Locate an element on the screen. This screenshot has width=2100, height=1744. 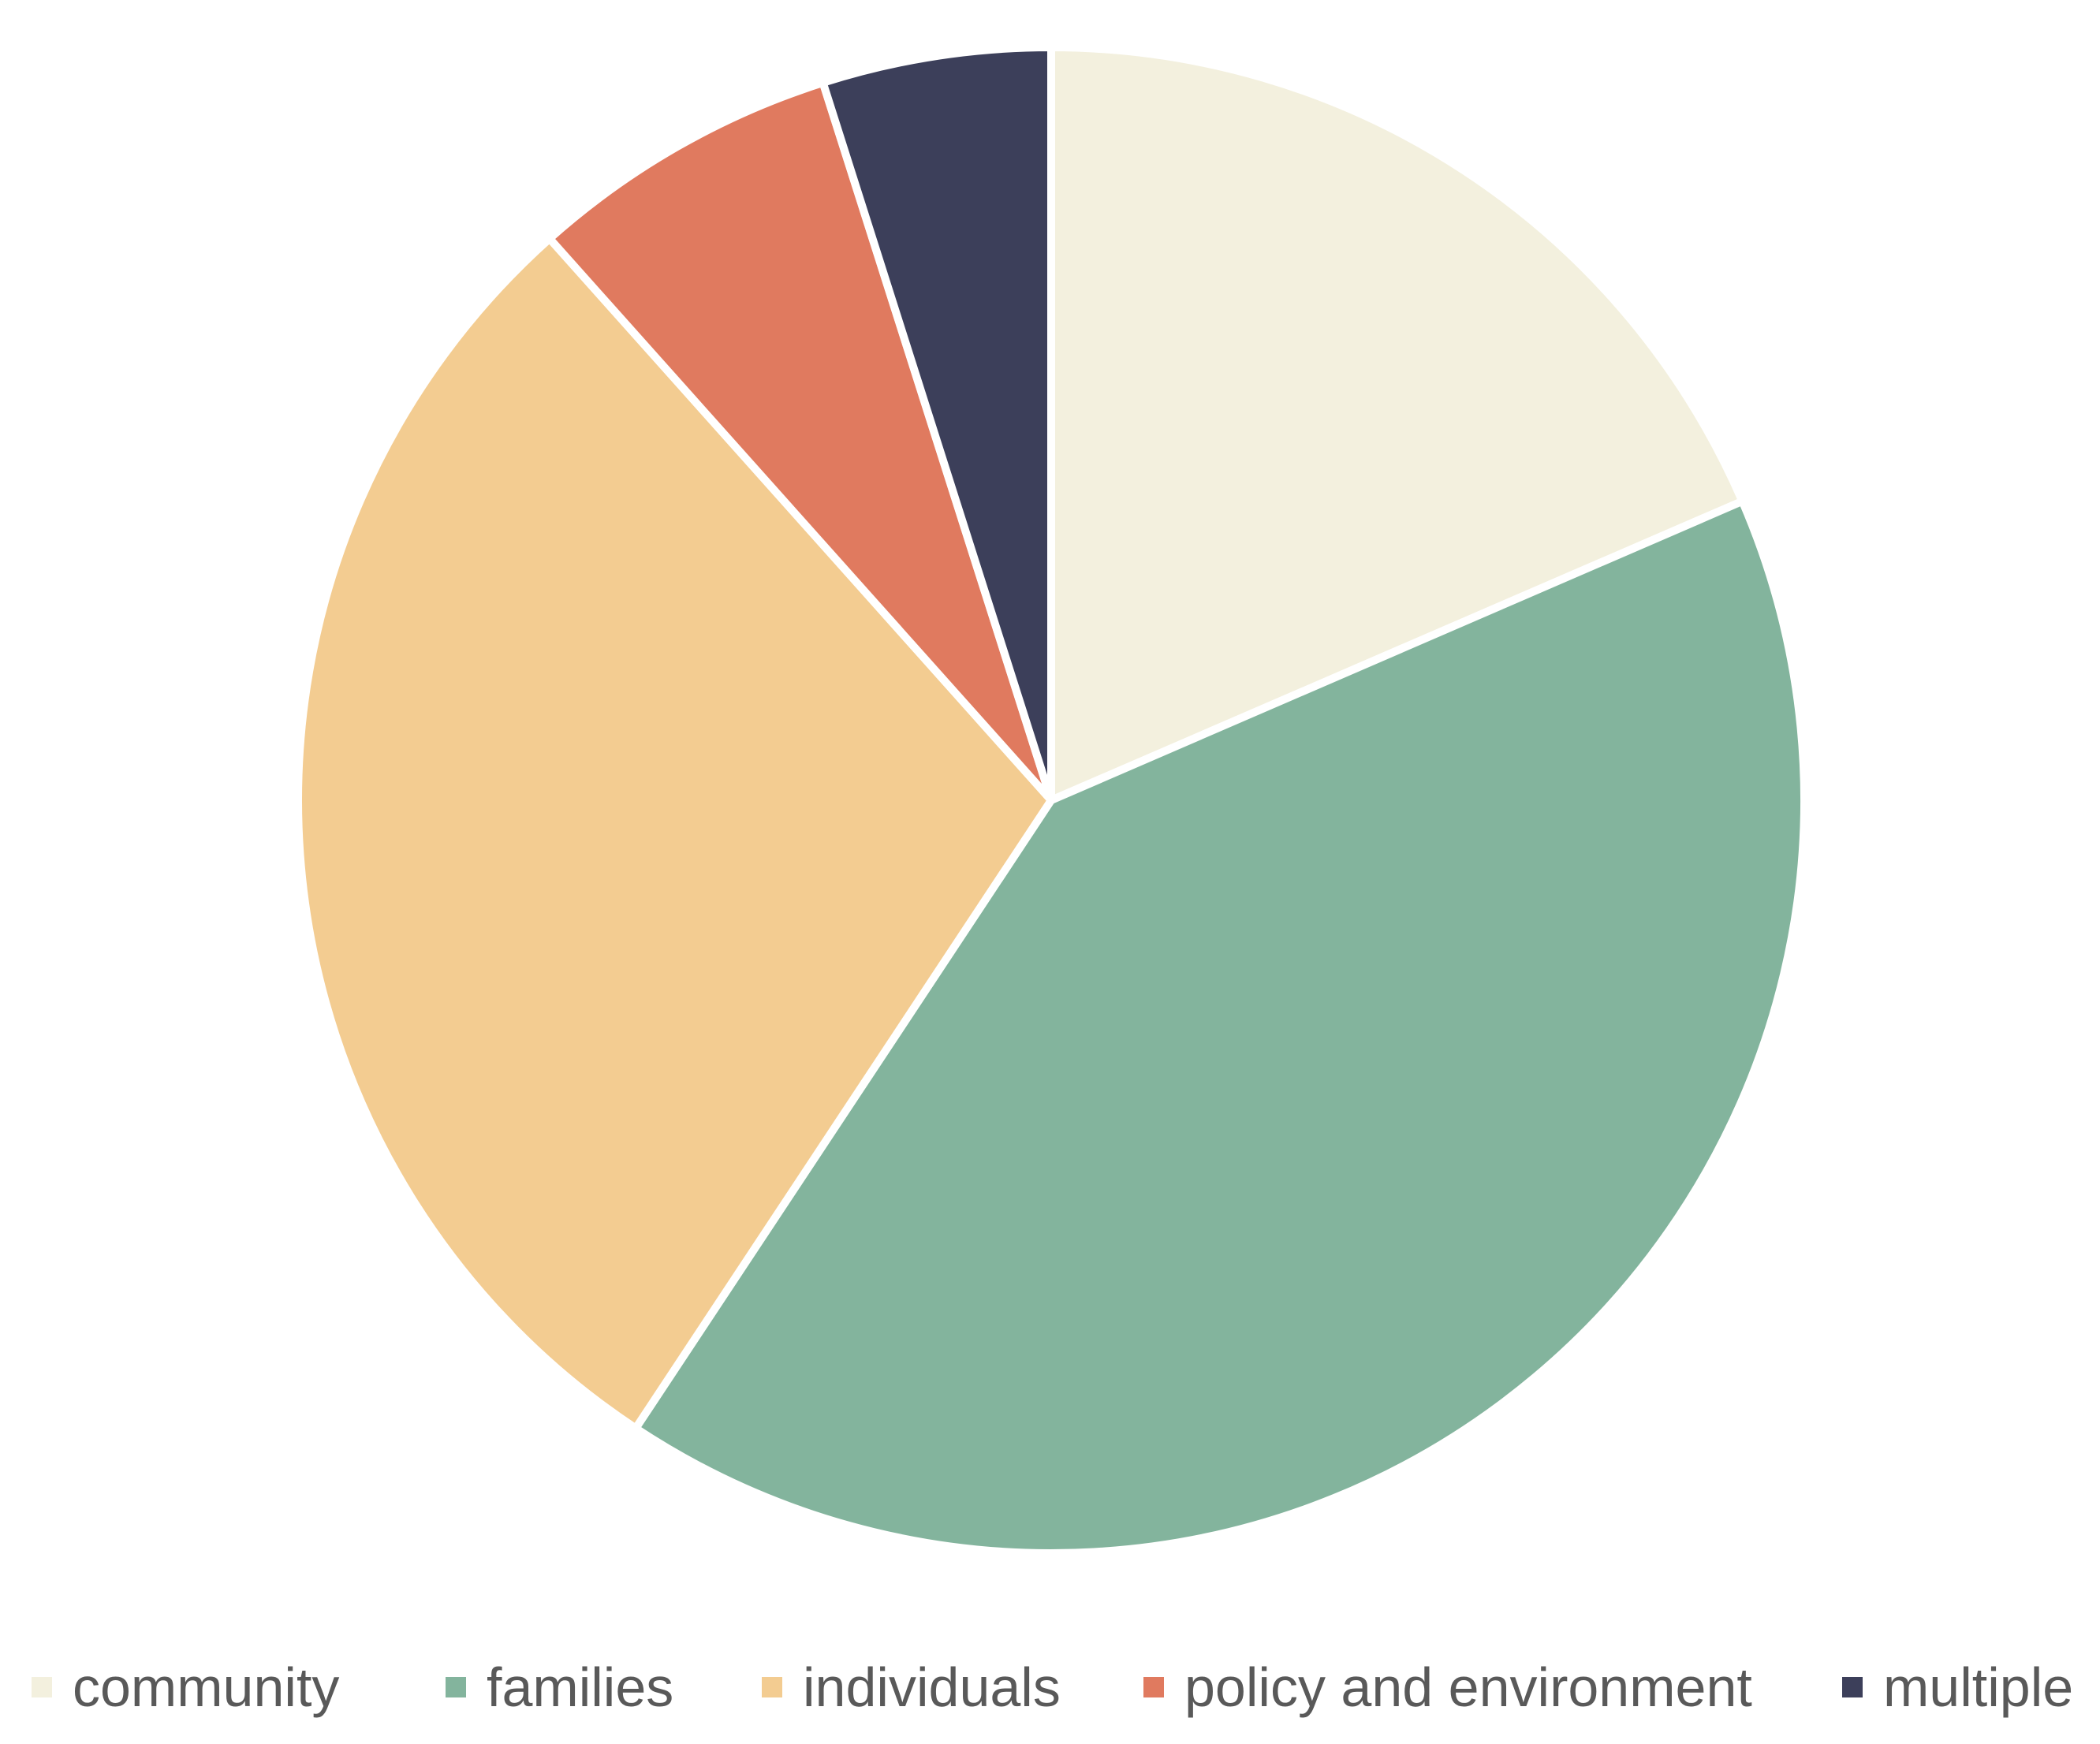
legend-item-policy-and-environment: policy and environment is located at coordinates (1448, 1687).